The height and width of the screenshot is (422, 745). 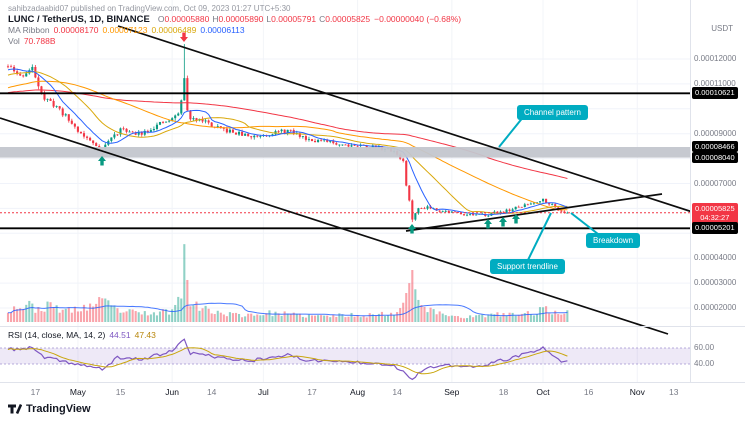 What do you see at coordinates (552, 112) in the screenshot?
I see `channel-pattern-label: Channel pattern` at bounding box center [552, 112].